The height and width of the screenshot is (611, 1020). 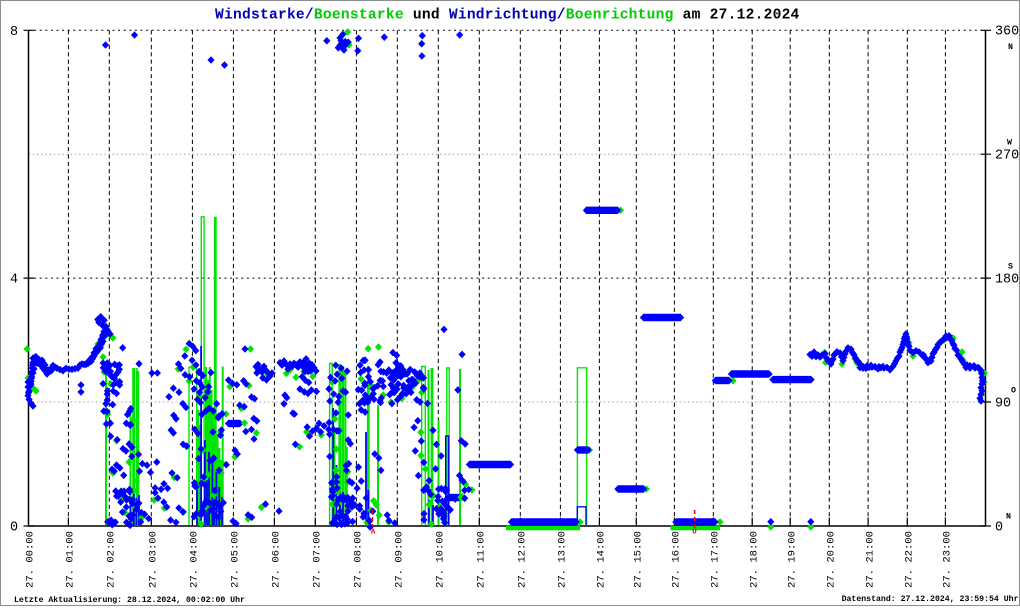 What do you see at coordinates (1007, 279) in the screenshot?
I see `svg-text: 180` at bounding box center [1007, 279].